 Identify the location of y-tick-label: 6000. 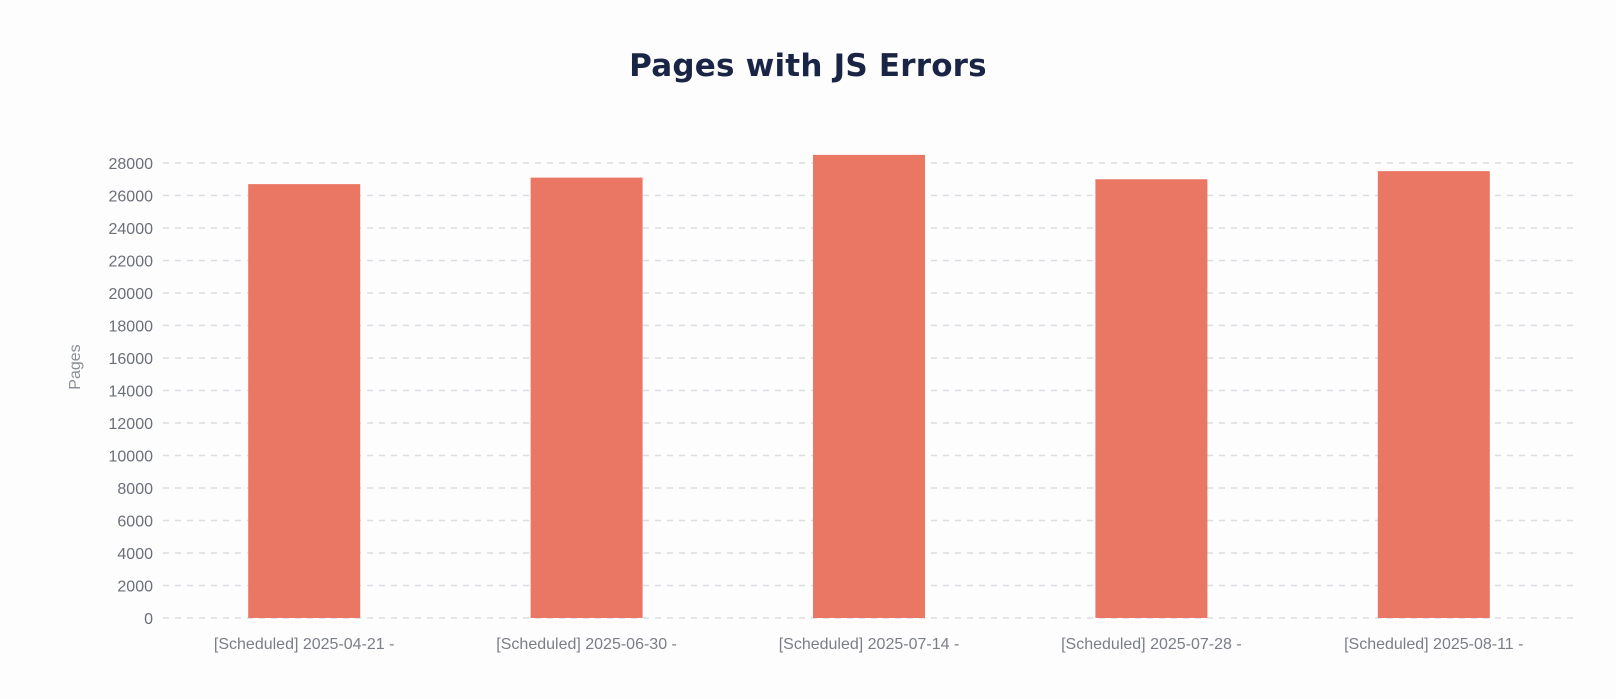
(135, 522).